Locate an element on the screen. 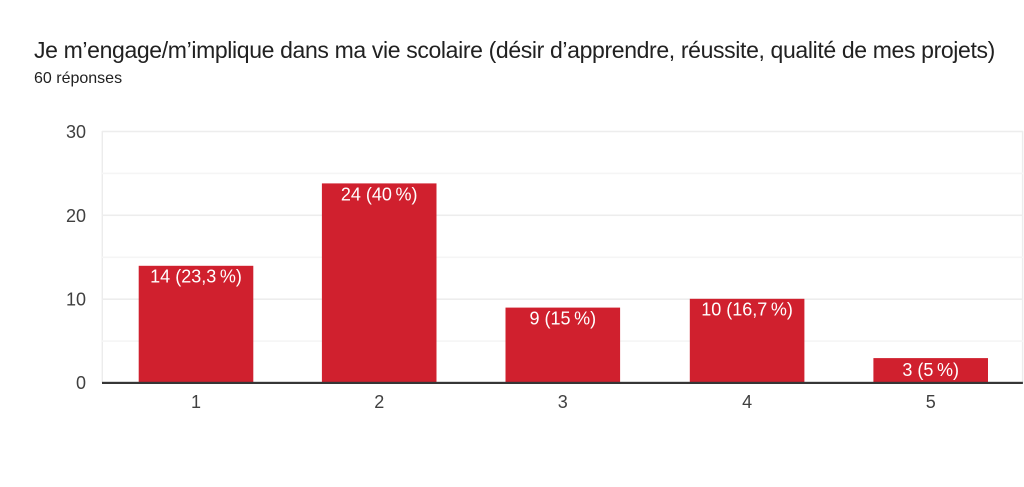 The width and height of the screenshot is (1024, 487). svg-text: 20 is located at coordinates (76, 216).